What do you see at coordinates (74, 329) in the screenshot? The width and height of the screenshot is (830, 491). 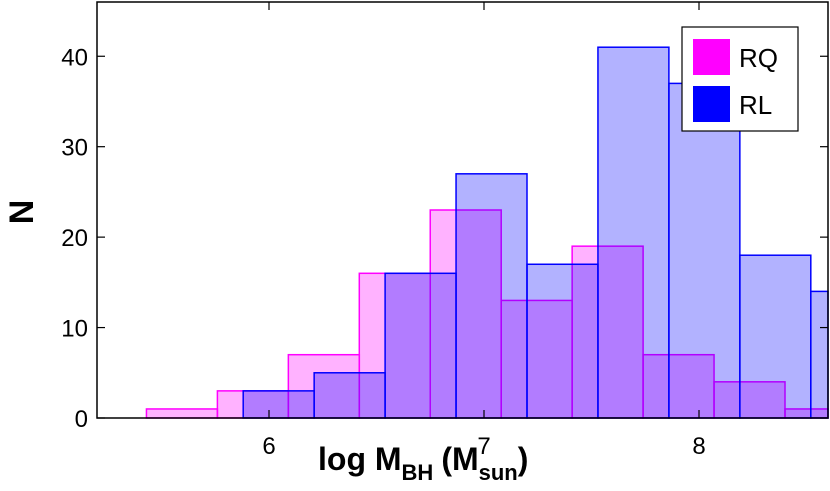 I see `y-tick-label-10: 10` at bounding box center [74, 329].